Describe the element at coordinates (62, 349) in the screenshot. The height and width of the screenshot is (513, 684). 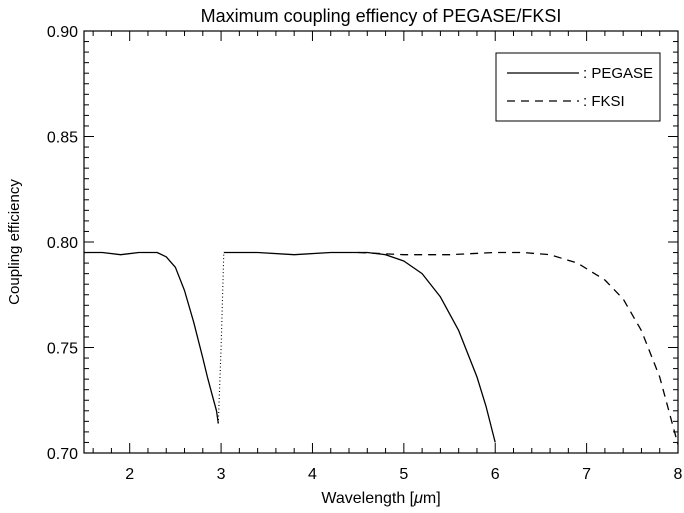
I see `y-tick-label: 0.75` at that location.